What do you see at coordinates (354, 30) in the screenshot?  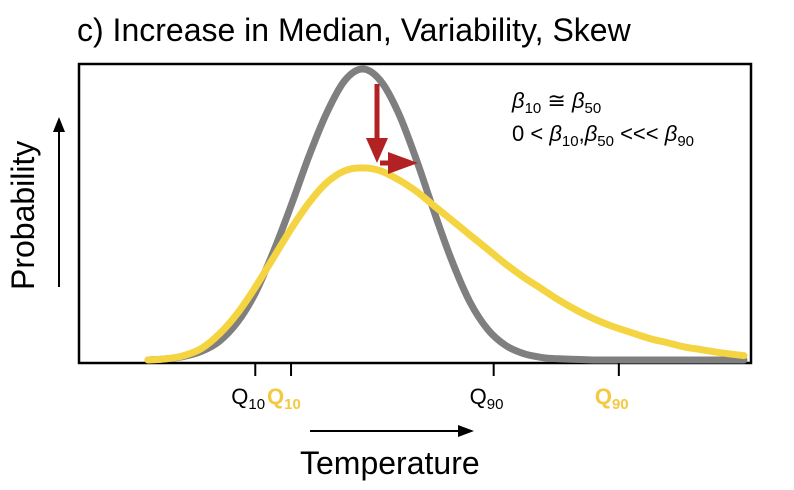 I see `chart-title: c) Increase in Median, Variability, Skew` at bounding box center [354, 30].